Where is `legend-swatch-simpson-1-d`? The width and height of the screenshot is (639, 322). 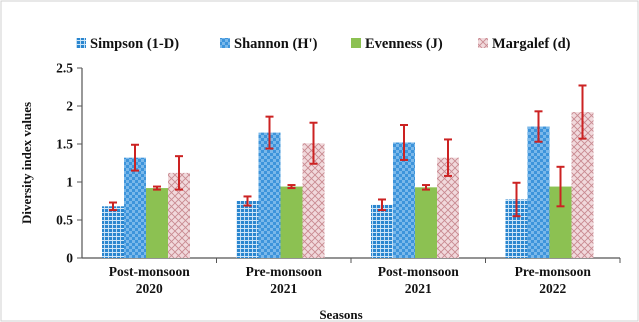 legend-swatch-simpson-1-d is located at coordinates (81, 43).